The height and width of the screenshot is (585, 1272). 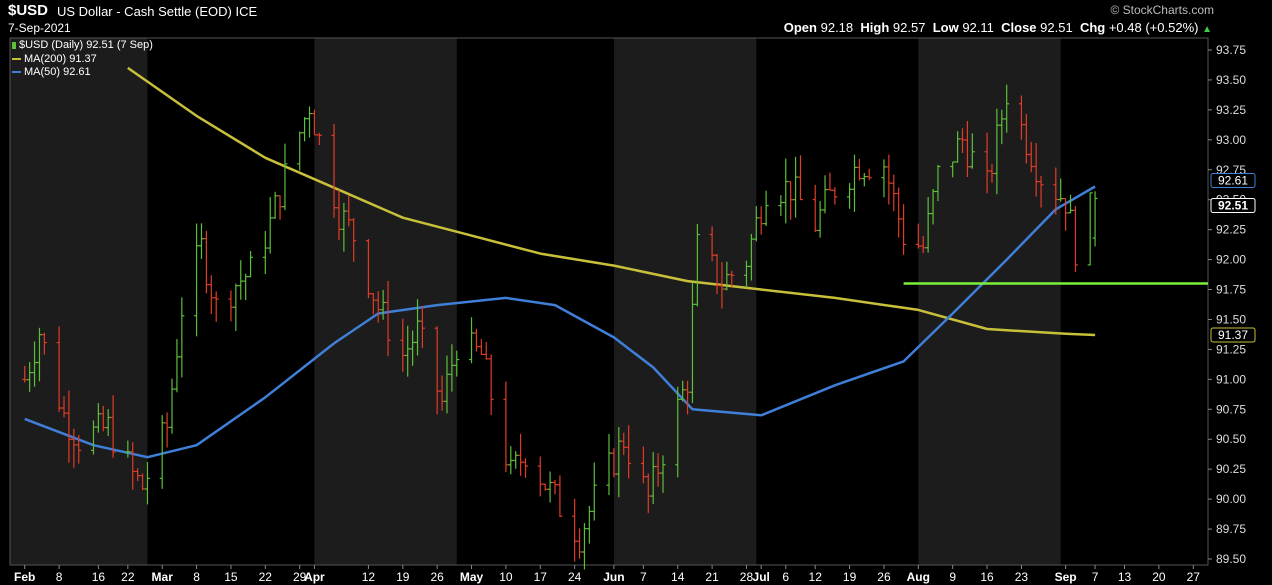 What do you see at coordinates (1231, 349) in the screenshot?
I see `y-tick-label: 91.25` at bounding box center [1231, 349].